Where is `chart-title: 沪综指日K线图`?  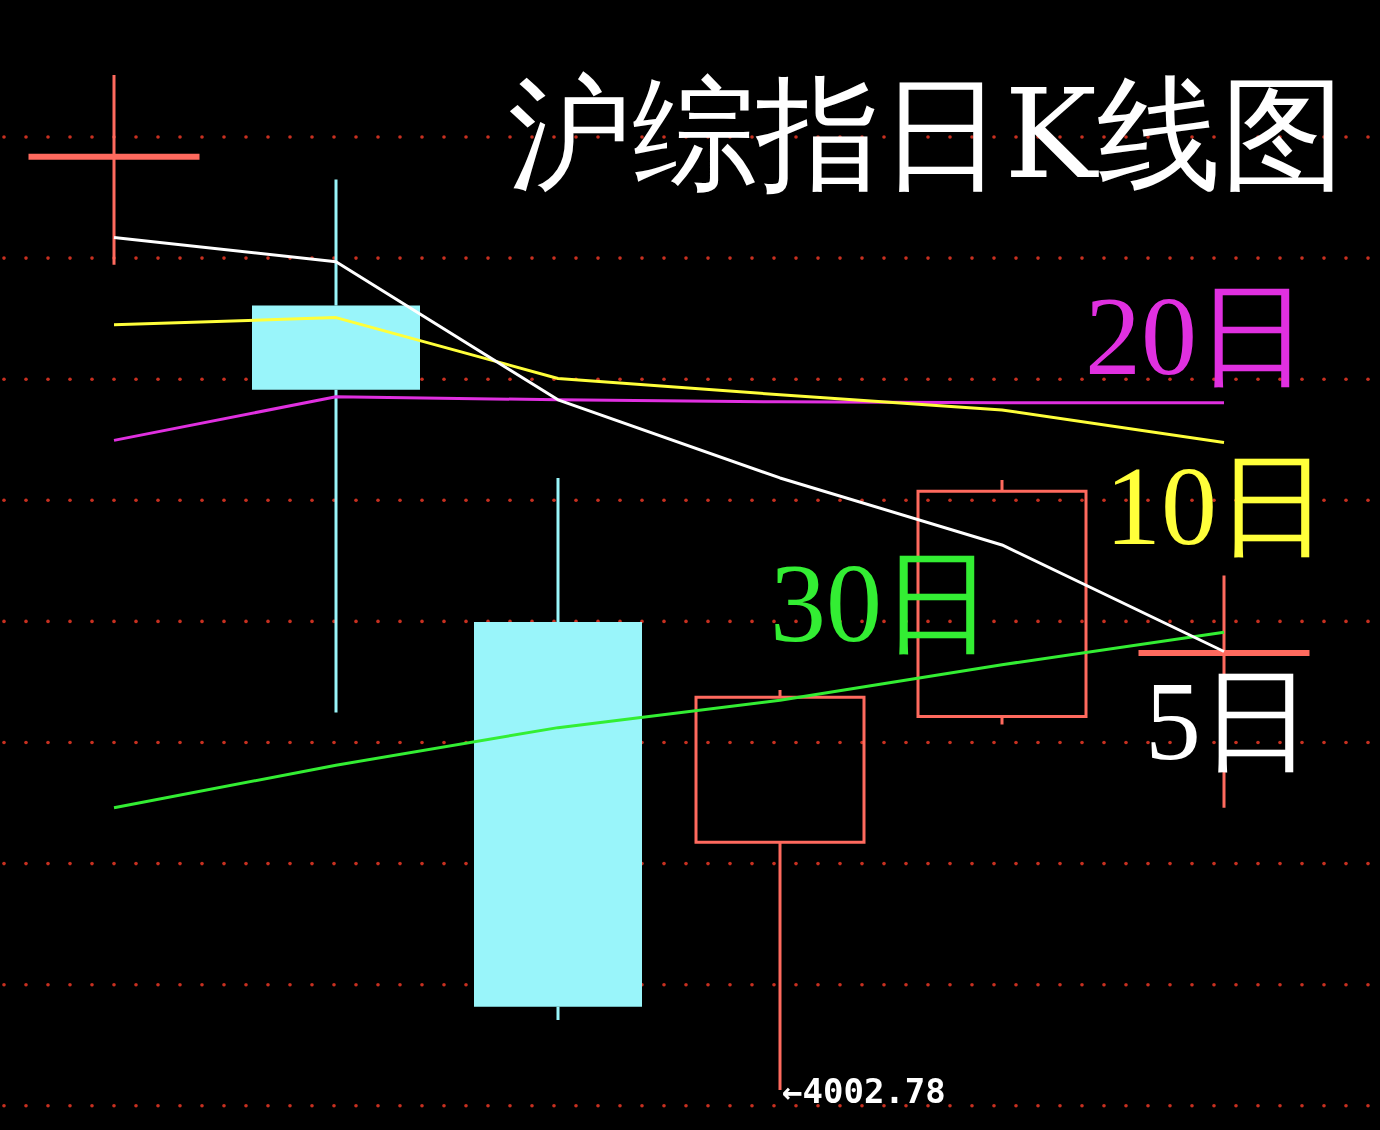 chart-title: 沪综指日K线图 is located at coordinates (926, 134).